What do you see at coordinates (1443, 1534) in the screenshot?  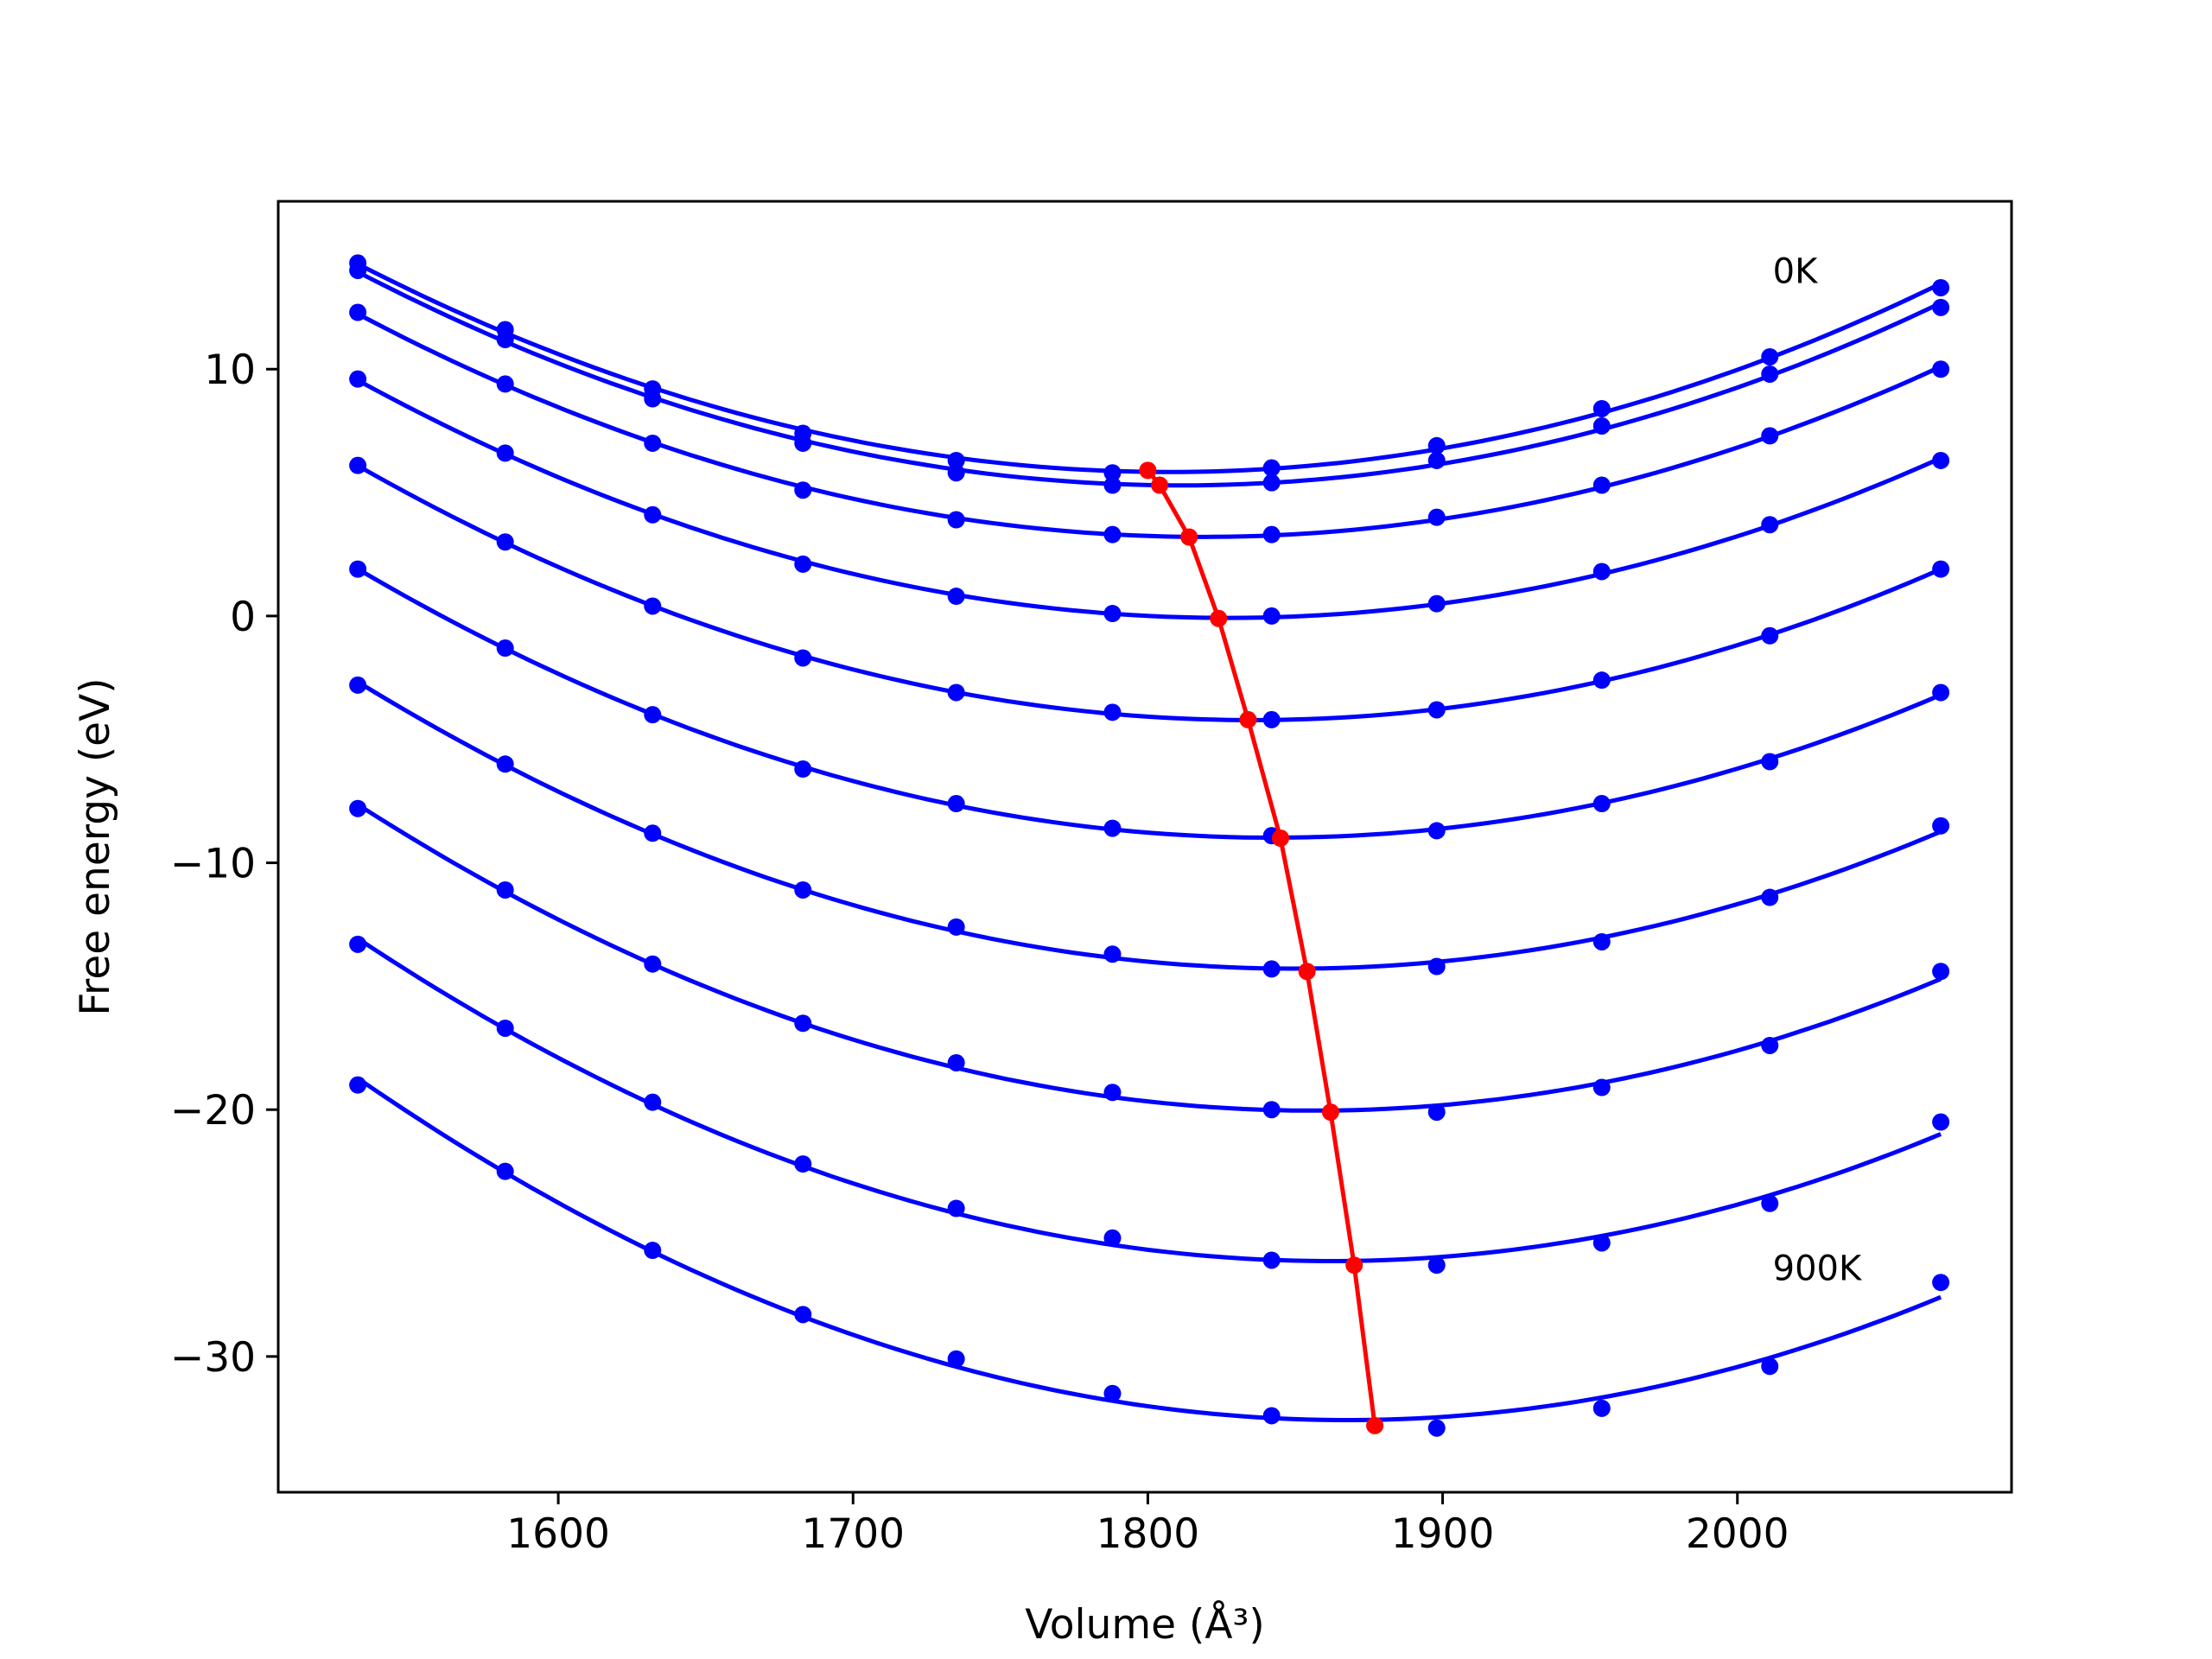 I see `x-tick-label: 1900` at bounding box center [1443, 1534].